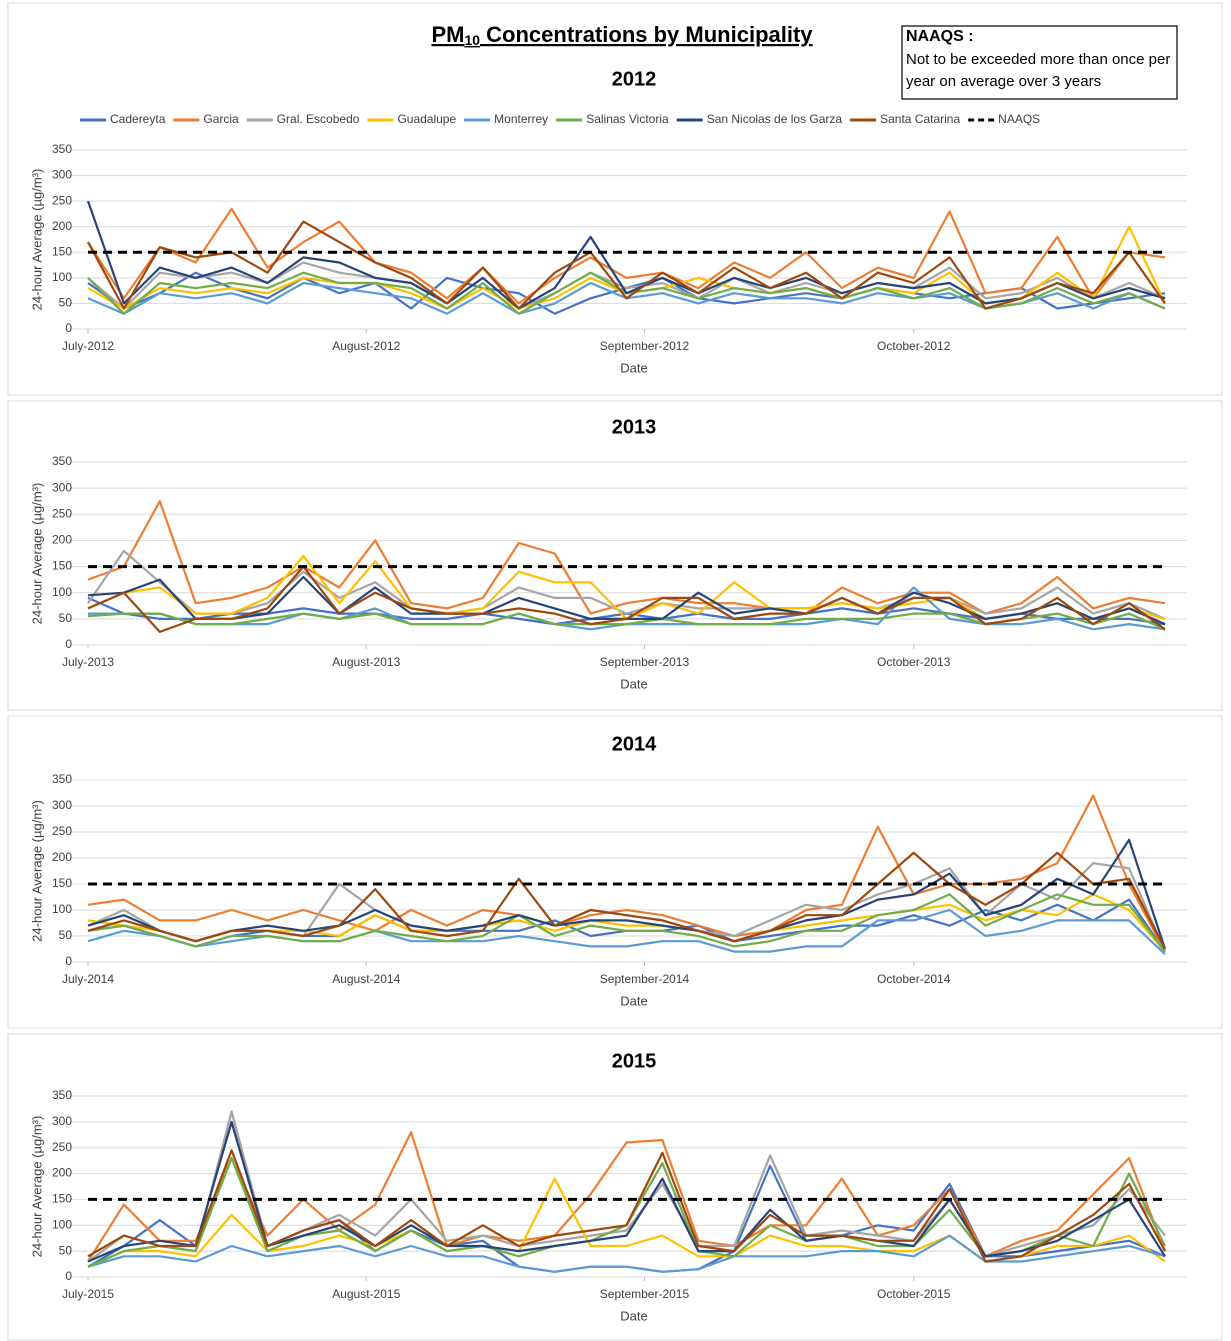 This screenshot has height=1341, width=1231. Describe the element at coordinates (366, 1294) in the screenshot. I see `x-tick-label: August-2015` at that location.